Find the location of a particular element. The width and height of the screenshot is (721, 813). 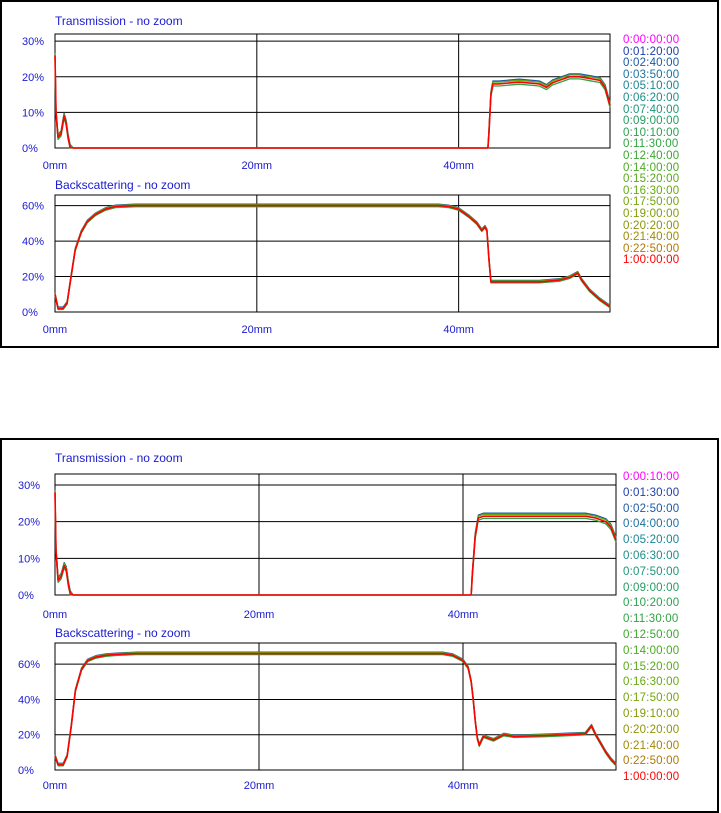

legend-entry: 0:12:50:00 is located at coordinates (651, 635).